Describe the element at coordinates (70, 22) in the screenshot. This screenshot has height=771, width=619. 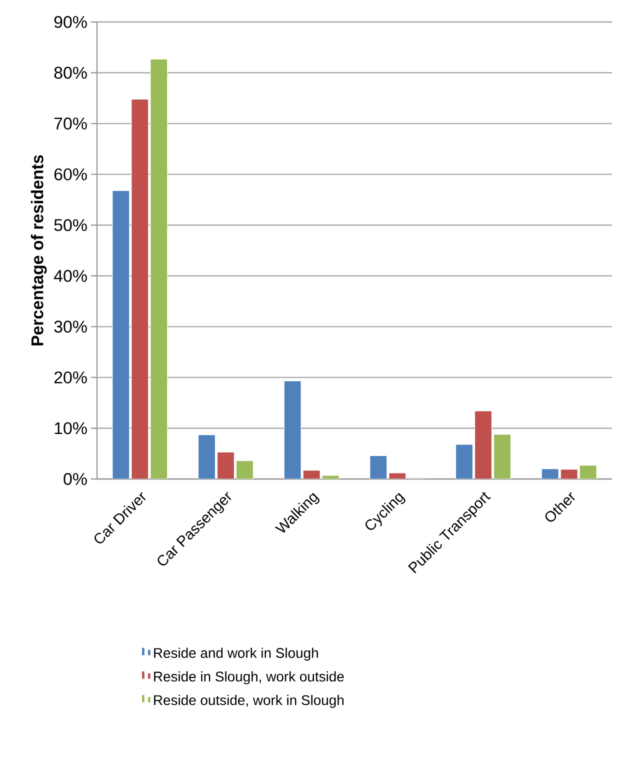
I see `y-tick-label: 90%` at that location.